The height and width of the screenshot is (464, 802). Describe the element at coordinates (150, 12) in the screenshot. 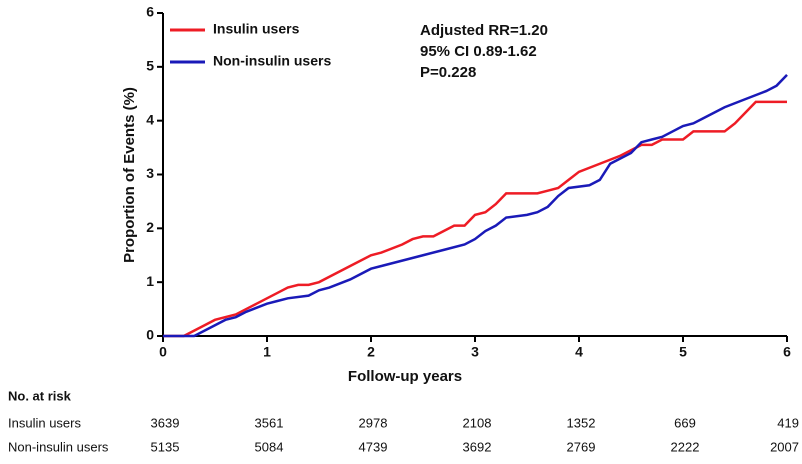

I see `y-tick-label: 6` at that location.